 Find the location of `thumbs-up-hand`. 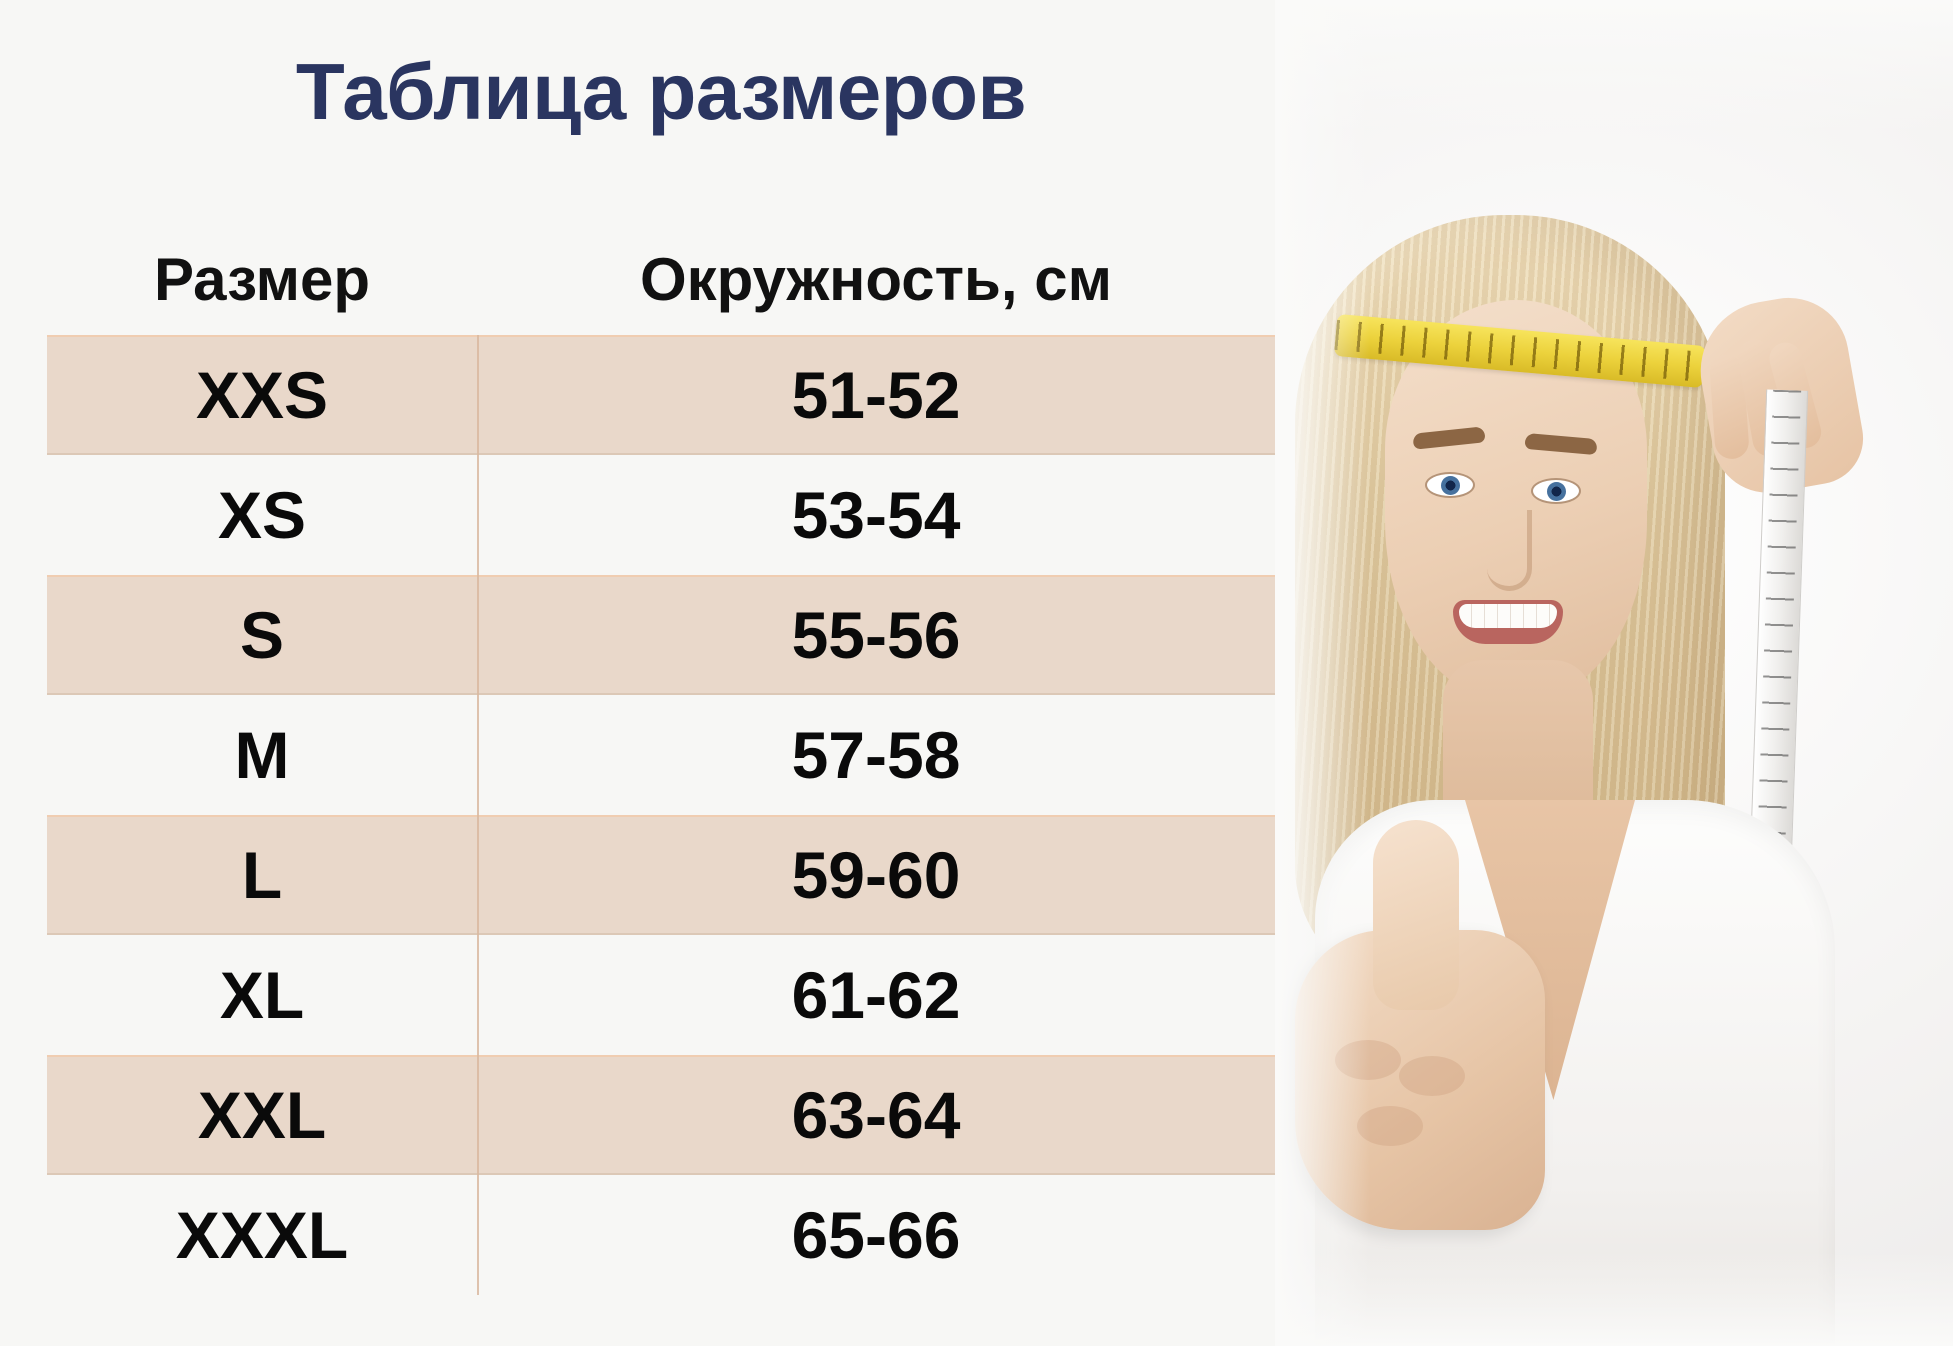

thumbs-up-hand is located at coordinates (1420, 1025).